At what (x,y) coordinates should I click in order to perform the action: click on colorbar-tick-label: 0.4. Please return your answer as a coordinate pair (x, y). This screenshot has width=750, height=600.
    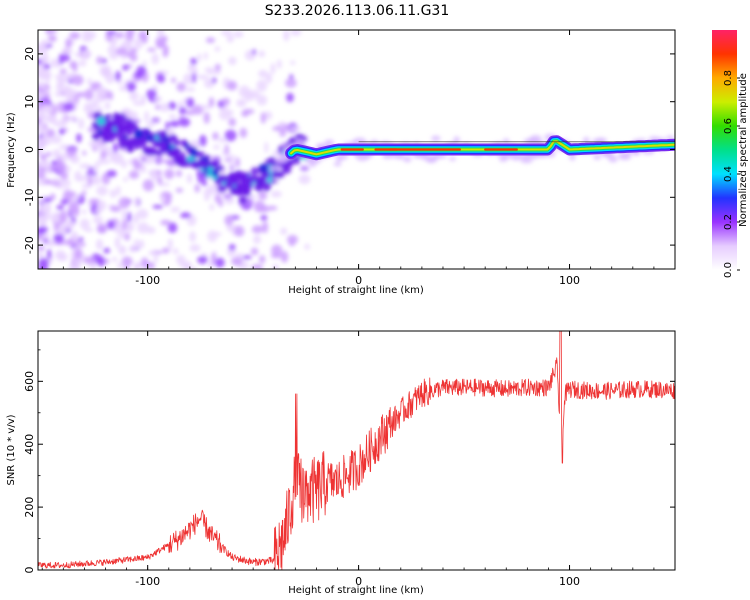
    Looking at the image, I should click on (728, 174).